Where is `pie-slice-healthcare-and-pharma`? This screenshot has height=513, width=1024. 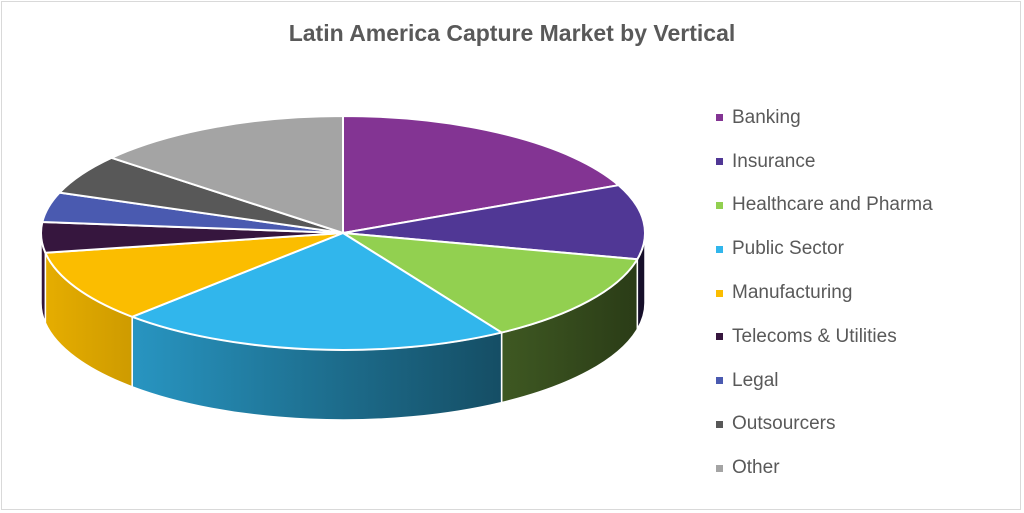 pie-slice-healthcare-and-pharma is located at coordinates (490, 283).